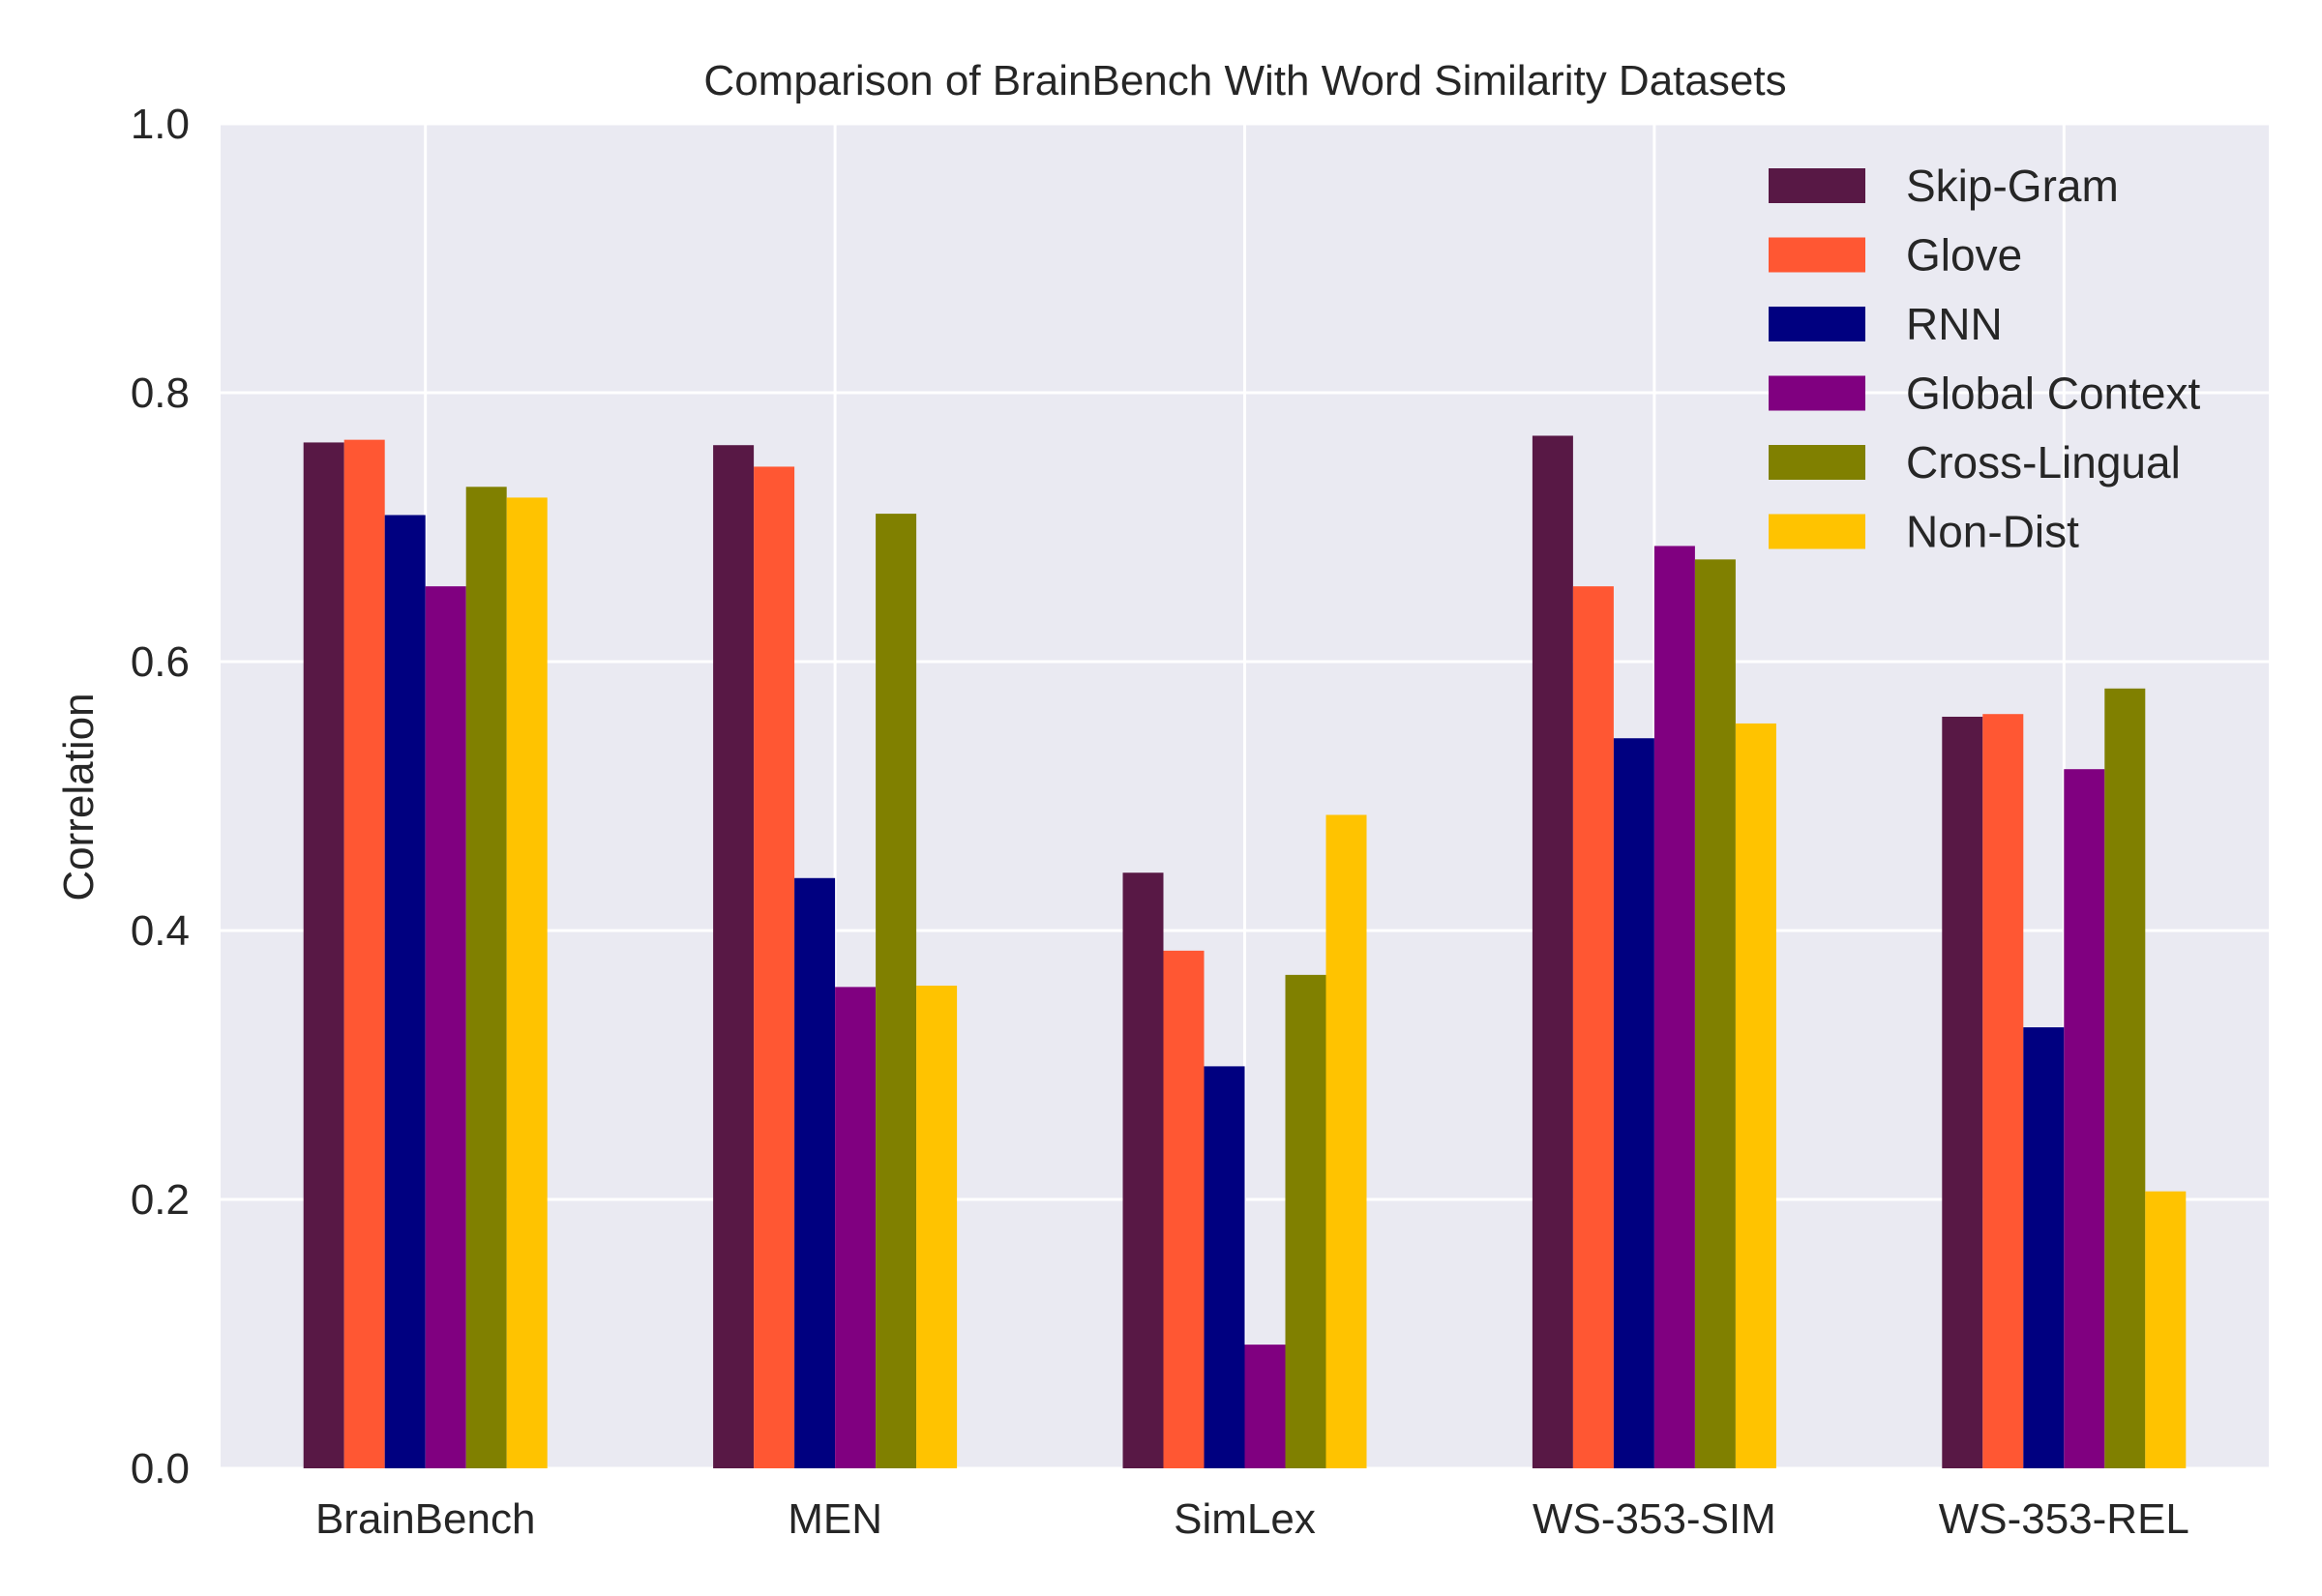  What do you see at coordinates (323, 955) in the screenshot?
I see `bar-skip-gram-brainbench` at bounding box center [323, 955].